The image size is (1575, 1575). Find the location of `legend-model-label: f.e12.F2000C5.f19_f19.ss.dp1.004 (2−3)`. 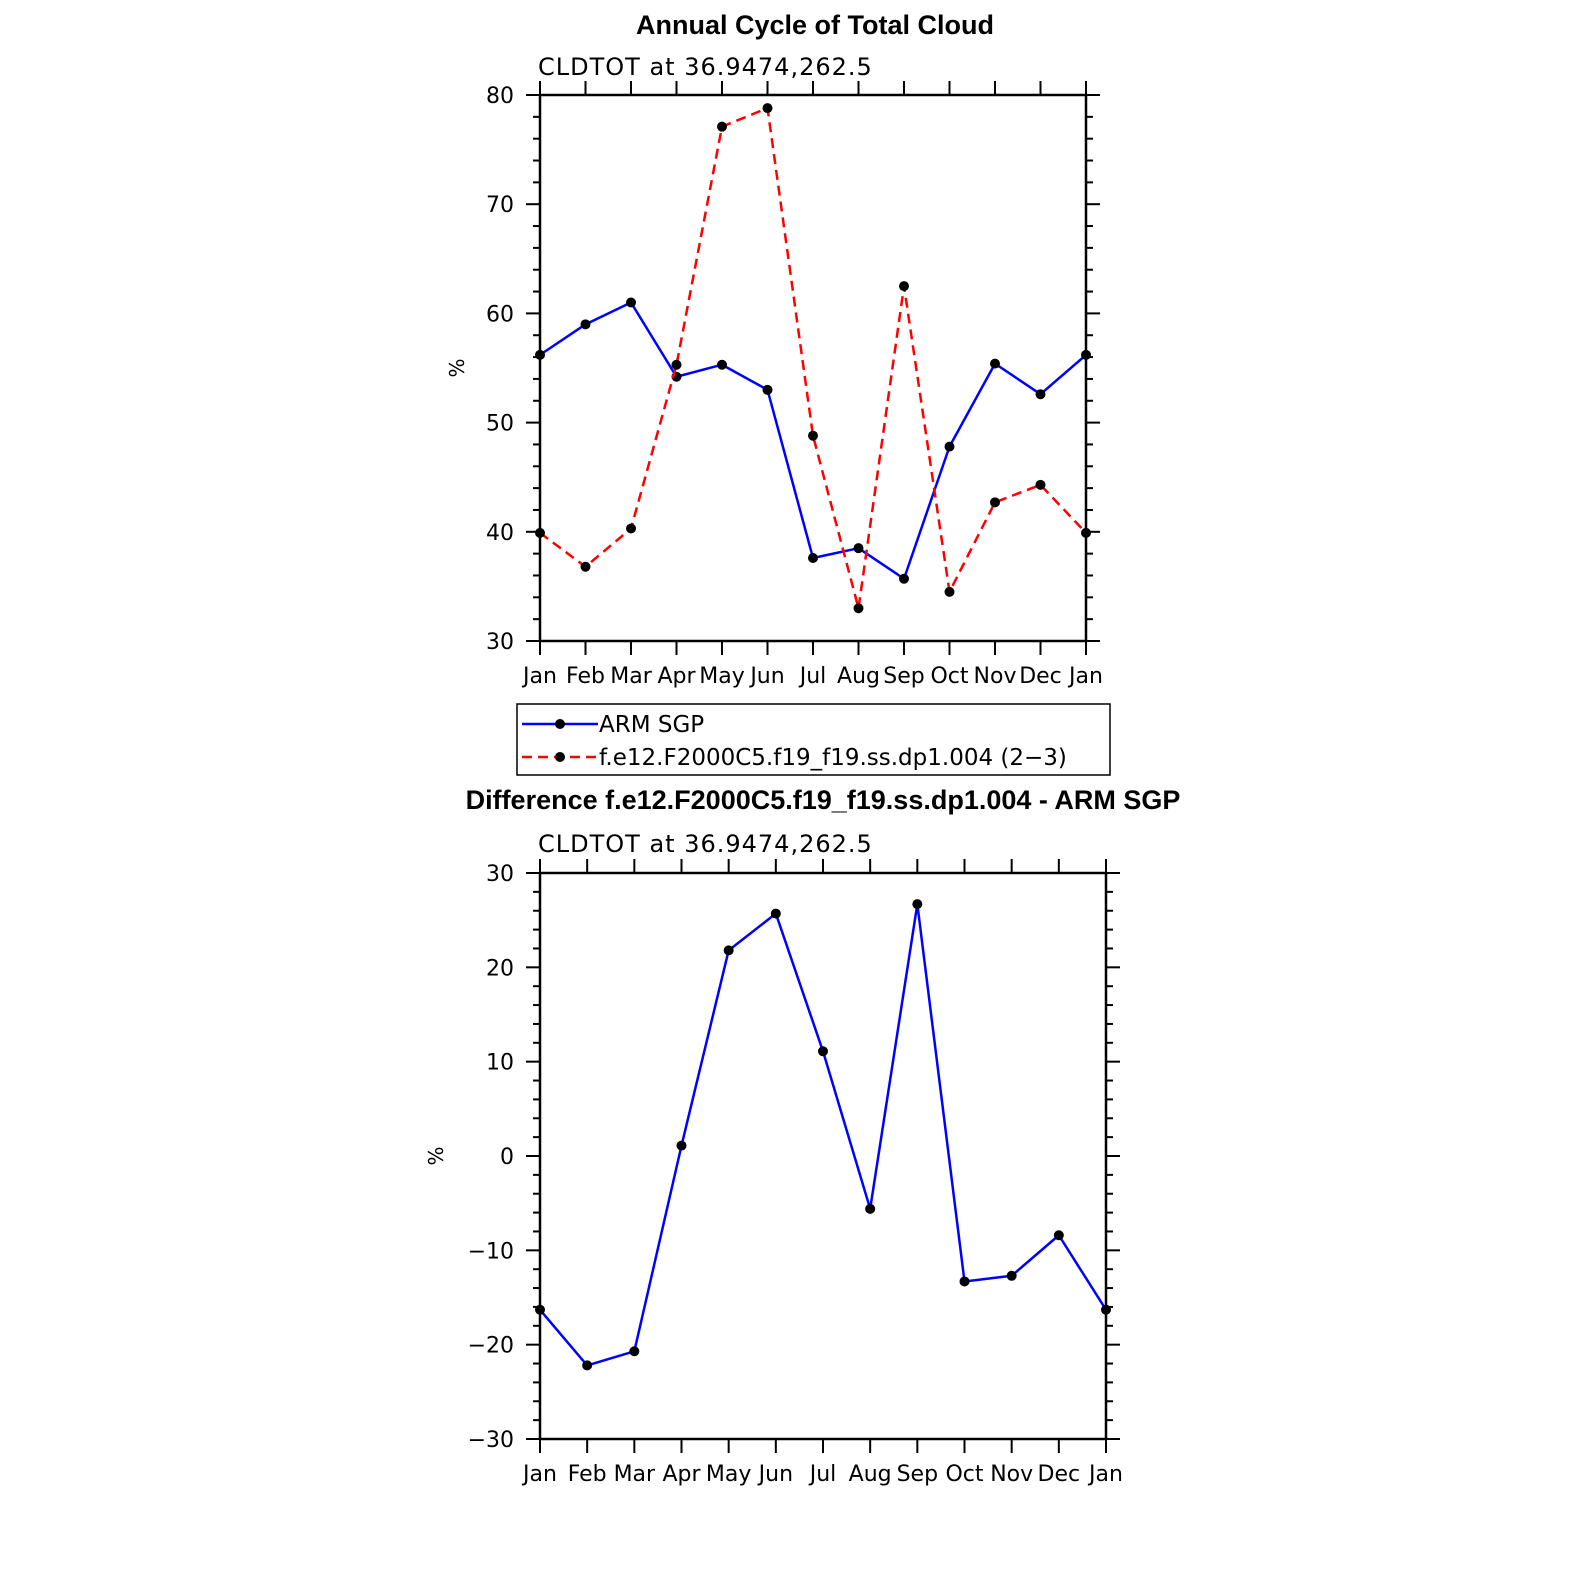

legend-model-label: f.e12.F2000C5.f19_f19.ss.dp1.004 (2−3) is located at coordinates (833, 758).